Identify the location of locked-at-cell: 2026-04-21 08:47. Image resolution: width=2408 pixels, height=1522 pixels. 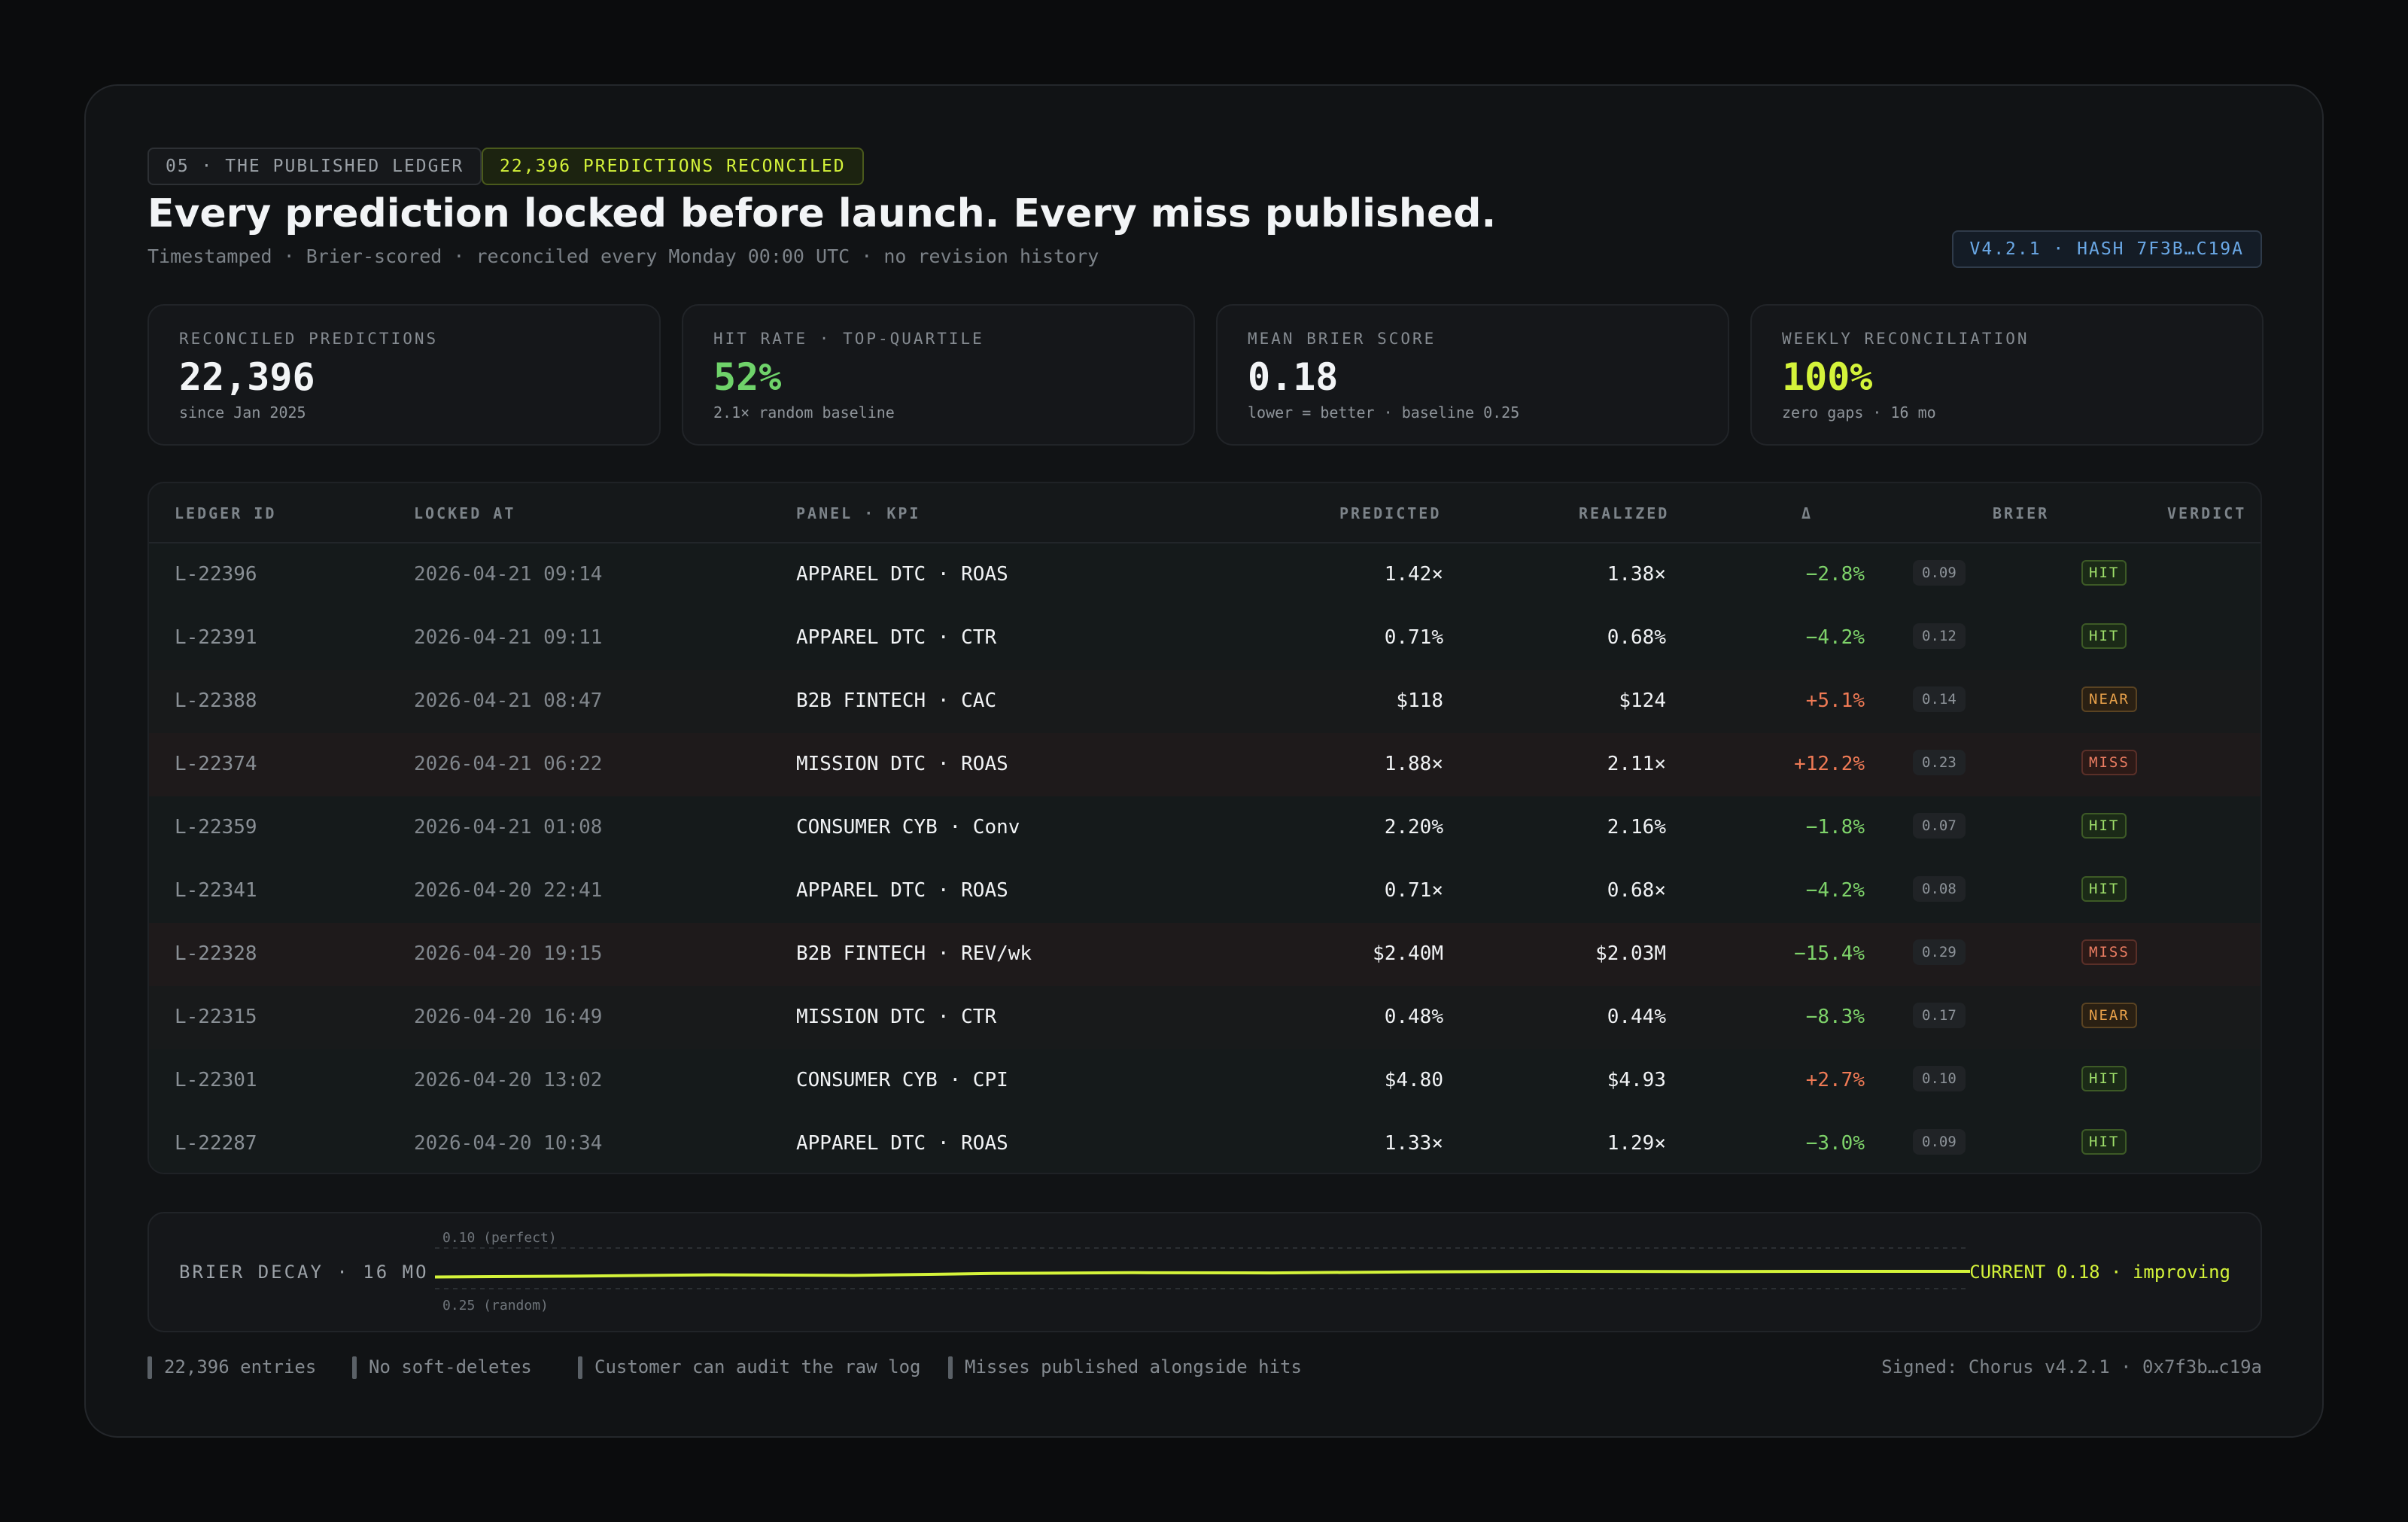
(508, 700).